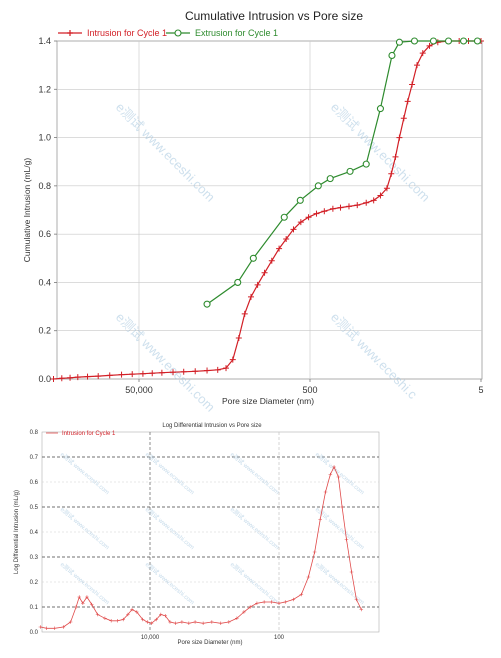  What do you see at coordinates (34, 558) in the screenshot?
I see `y-tick-label: 0.3` at bounding box center [34, 558].